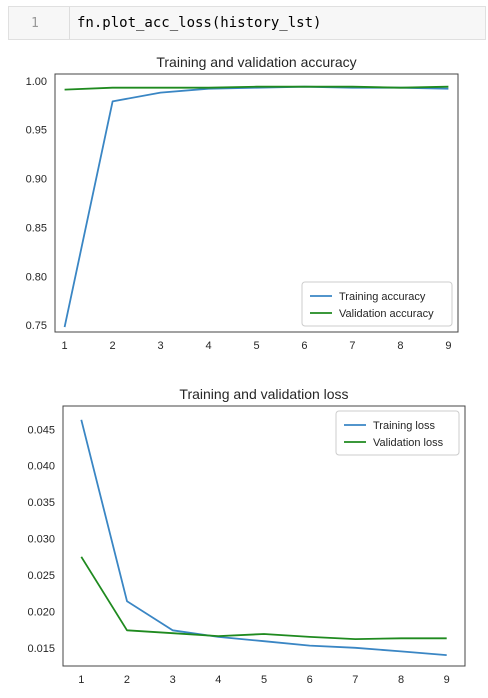  Describe the element at coordinates (69, 23) in the screenshot. I see `cell-gutter-divider` at that location.